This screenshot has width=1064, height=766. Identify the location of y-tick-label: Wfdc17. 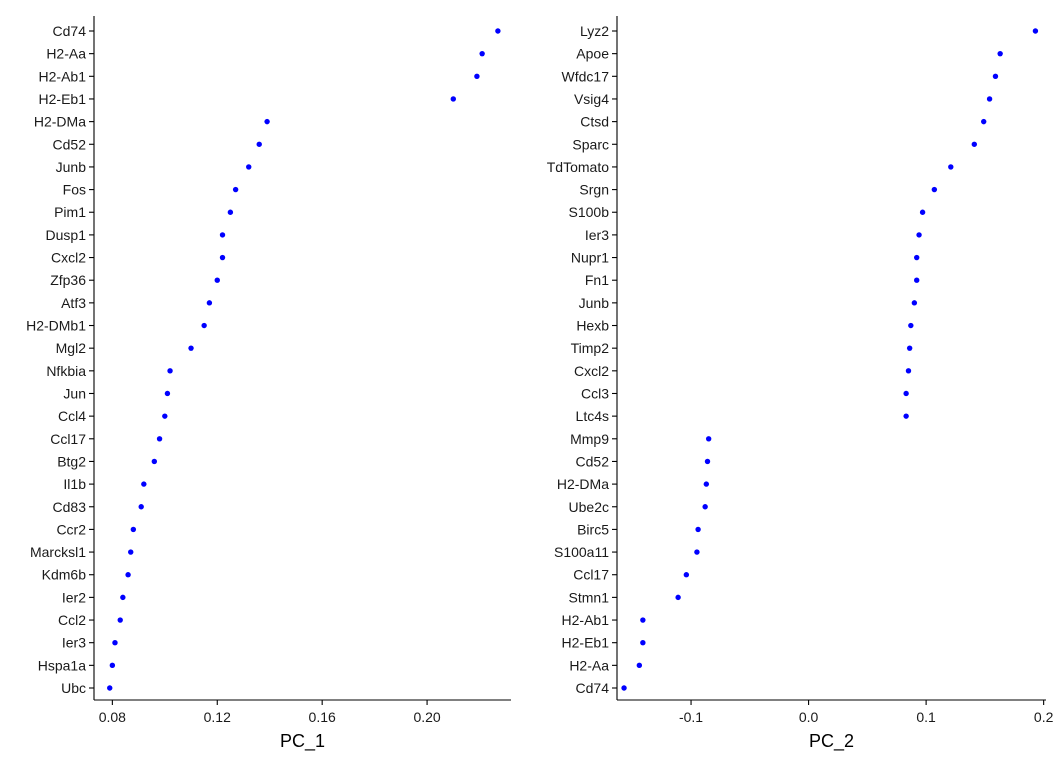
(586, 76).